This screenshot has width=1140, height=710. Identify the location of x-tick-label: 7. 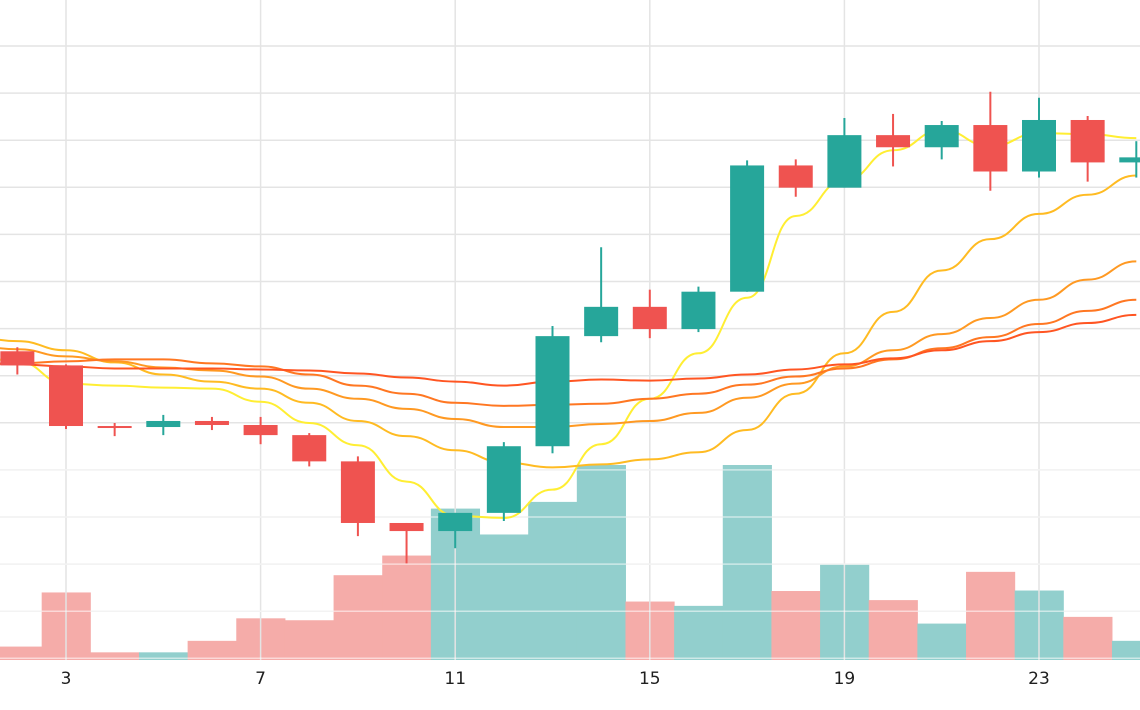
(260, 679).